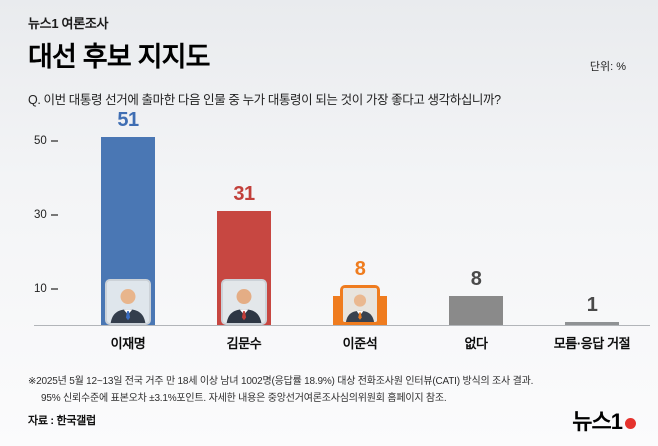 This screenshot has height=446, width=658. Describe the element at coordinates (68, 23) in the screenshot. I see `kicker: 뉴스1 여론조사` at that location.